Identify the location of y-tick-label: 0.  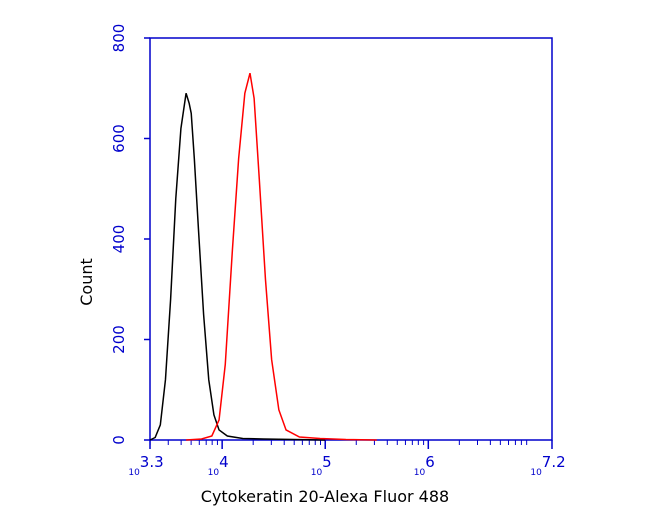
(119, 440).